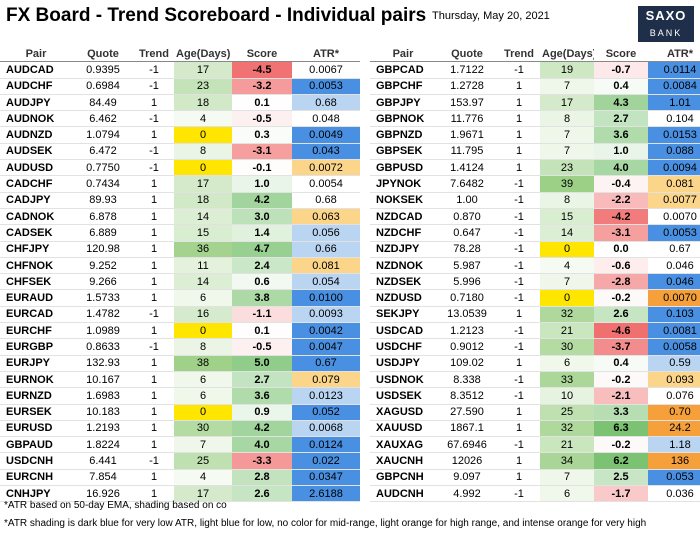 This screenshot has width=700, height=541. Describe the element at coordinates (36, 265) in the screenshot. I see `pair: CHFNOK` at that location.